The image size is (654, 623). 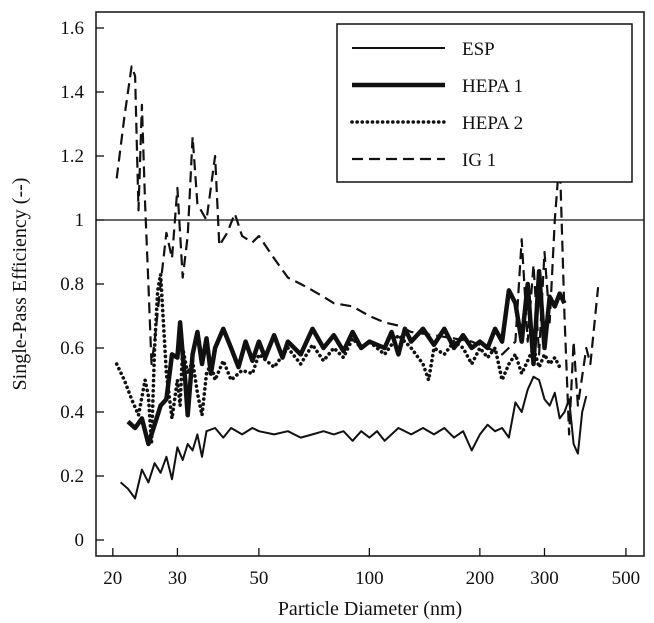 I want to click on legend-label-esp: ESP, so click(x=478, y=49).